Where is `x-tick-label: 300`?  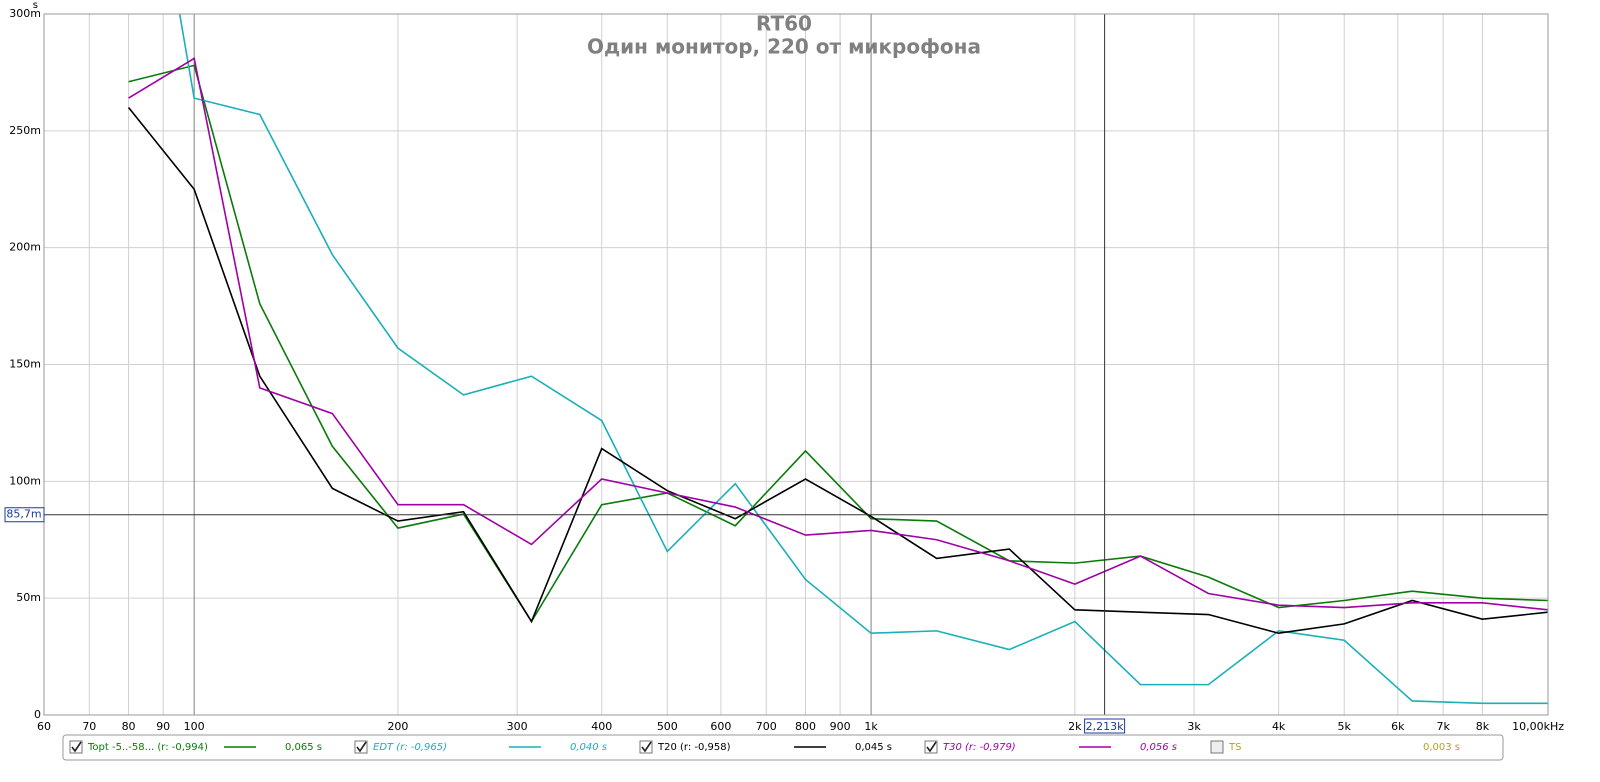 x-tick-label: 300 is located at coordinates (517, 726).